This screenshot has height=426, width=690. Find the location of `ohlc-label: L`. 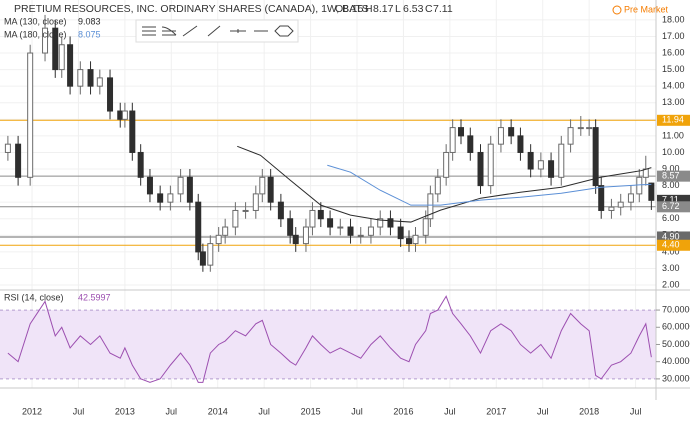

ohlc-label: L is located at coordinates (398, 9).